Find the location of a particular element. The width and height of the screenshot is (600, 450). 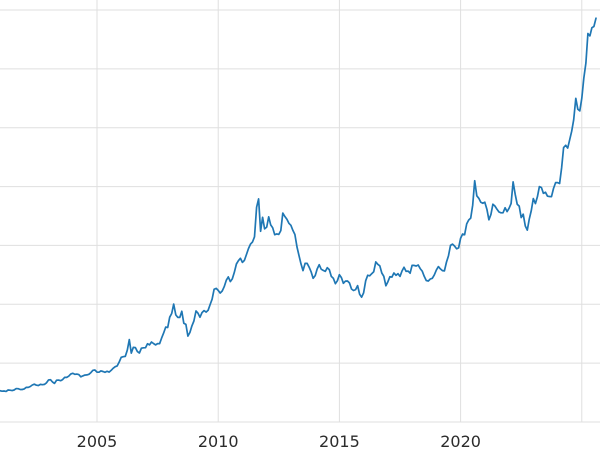

x-tick-label: 2020 is located at coordinates (460, 441).